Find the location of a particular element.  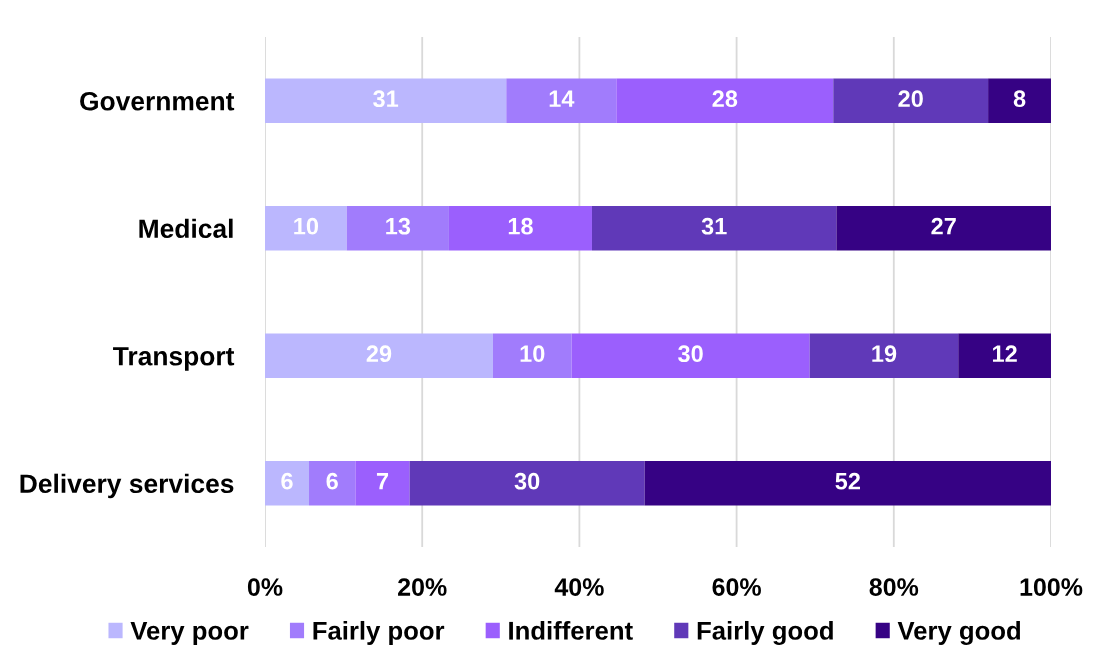

data-label: 27 is located at coordinates (943, 226).